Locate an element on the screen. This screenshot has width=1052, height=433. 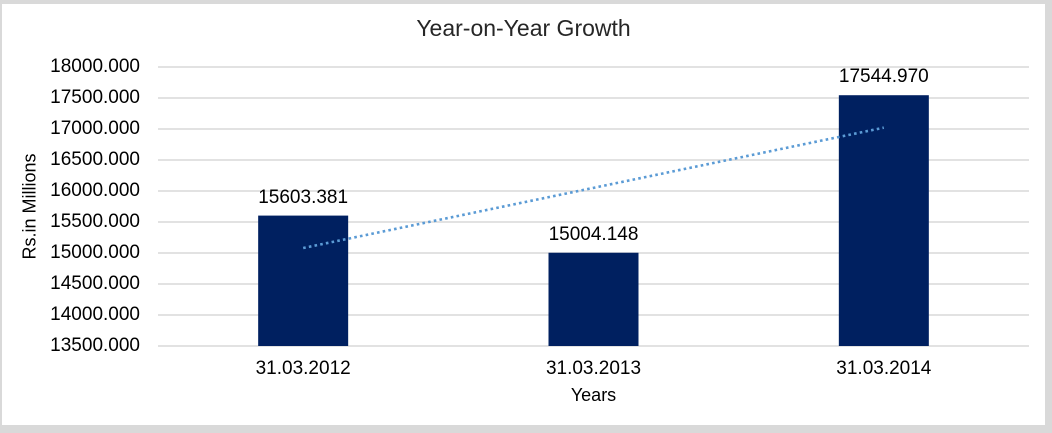
chart-title: Year-on-Year Growth is located at coordinates (523, 28).